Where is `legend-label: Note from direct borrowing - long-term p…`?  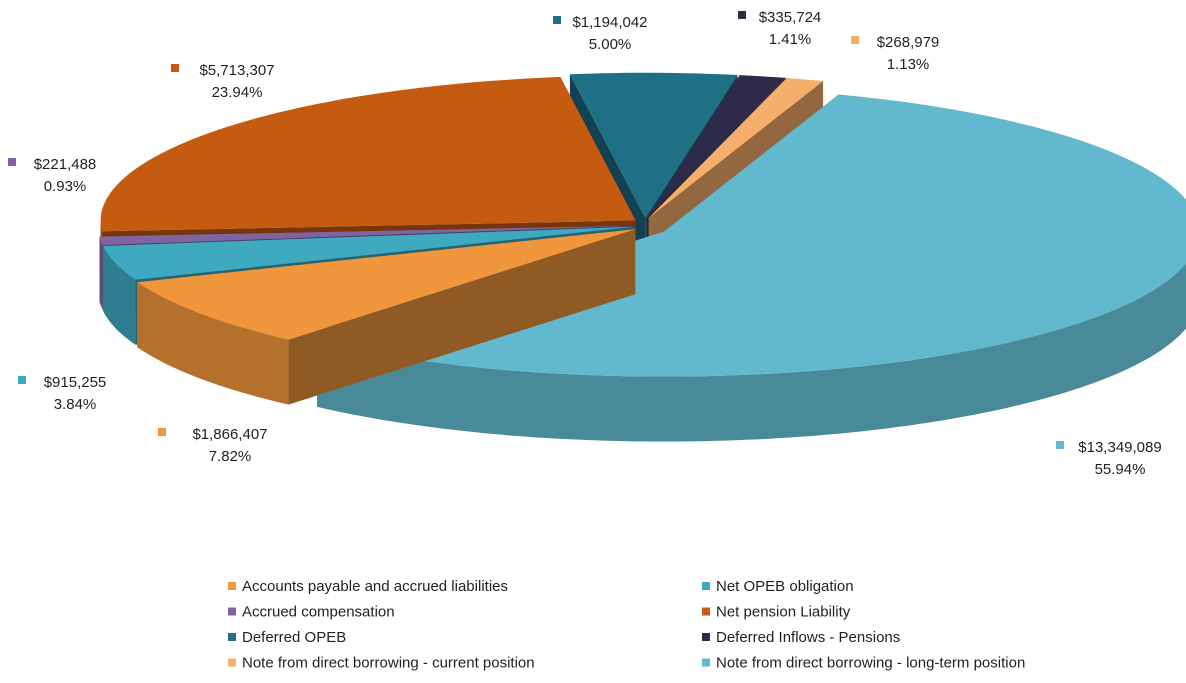
legend-label: Note from direct borrowing - long-term p… is located at coordinates (870, 662).